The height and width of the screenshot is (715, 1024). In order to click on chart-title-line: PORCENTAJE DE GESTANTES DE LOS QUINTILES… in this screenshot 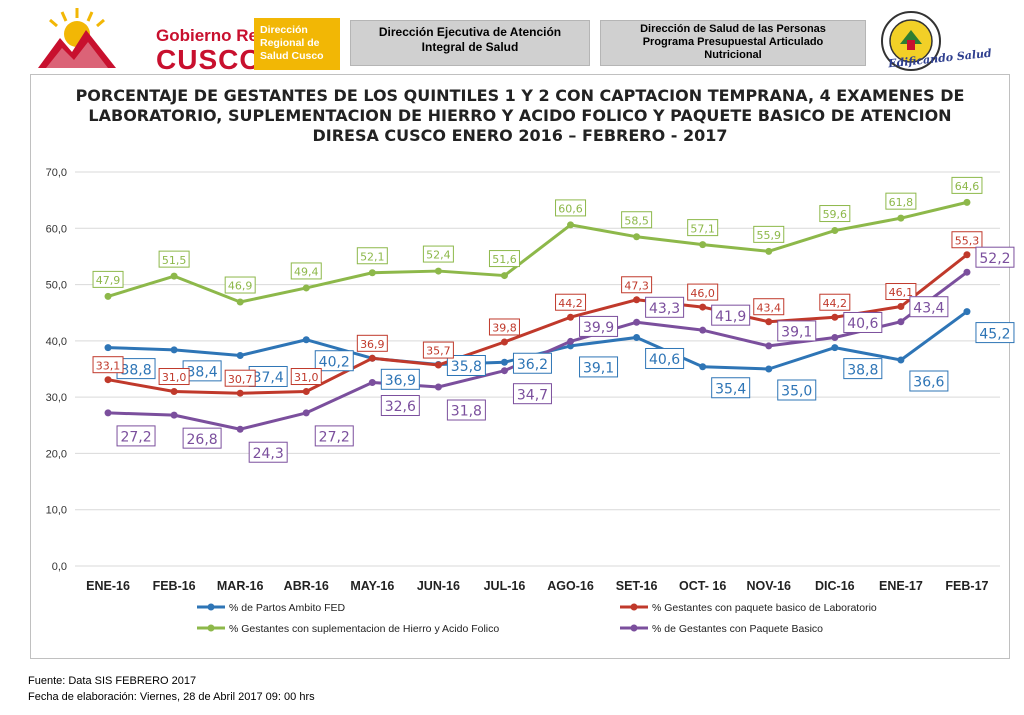, I will do `click(520, 95)`.